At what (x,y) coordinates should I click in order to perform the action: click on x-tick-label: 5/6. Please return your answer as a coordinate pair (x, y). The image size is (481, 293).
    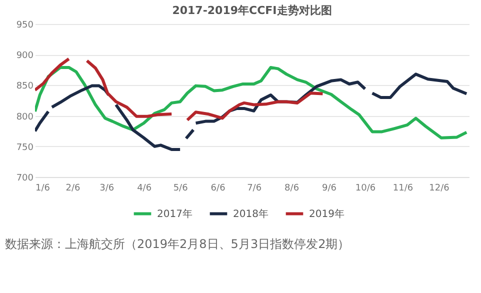
    Looking at the image, I should click on (180, 189).